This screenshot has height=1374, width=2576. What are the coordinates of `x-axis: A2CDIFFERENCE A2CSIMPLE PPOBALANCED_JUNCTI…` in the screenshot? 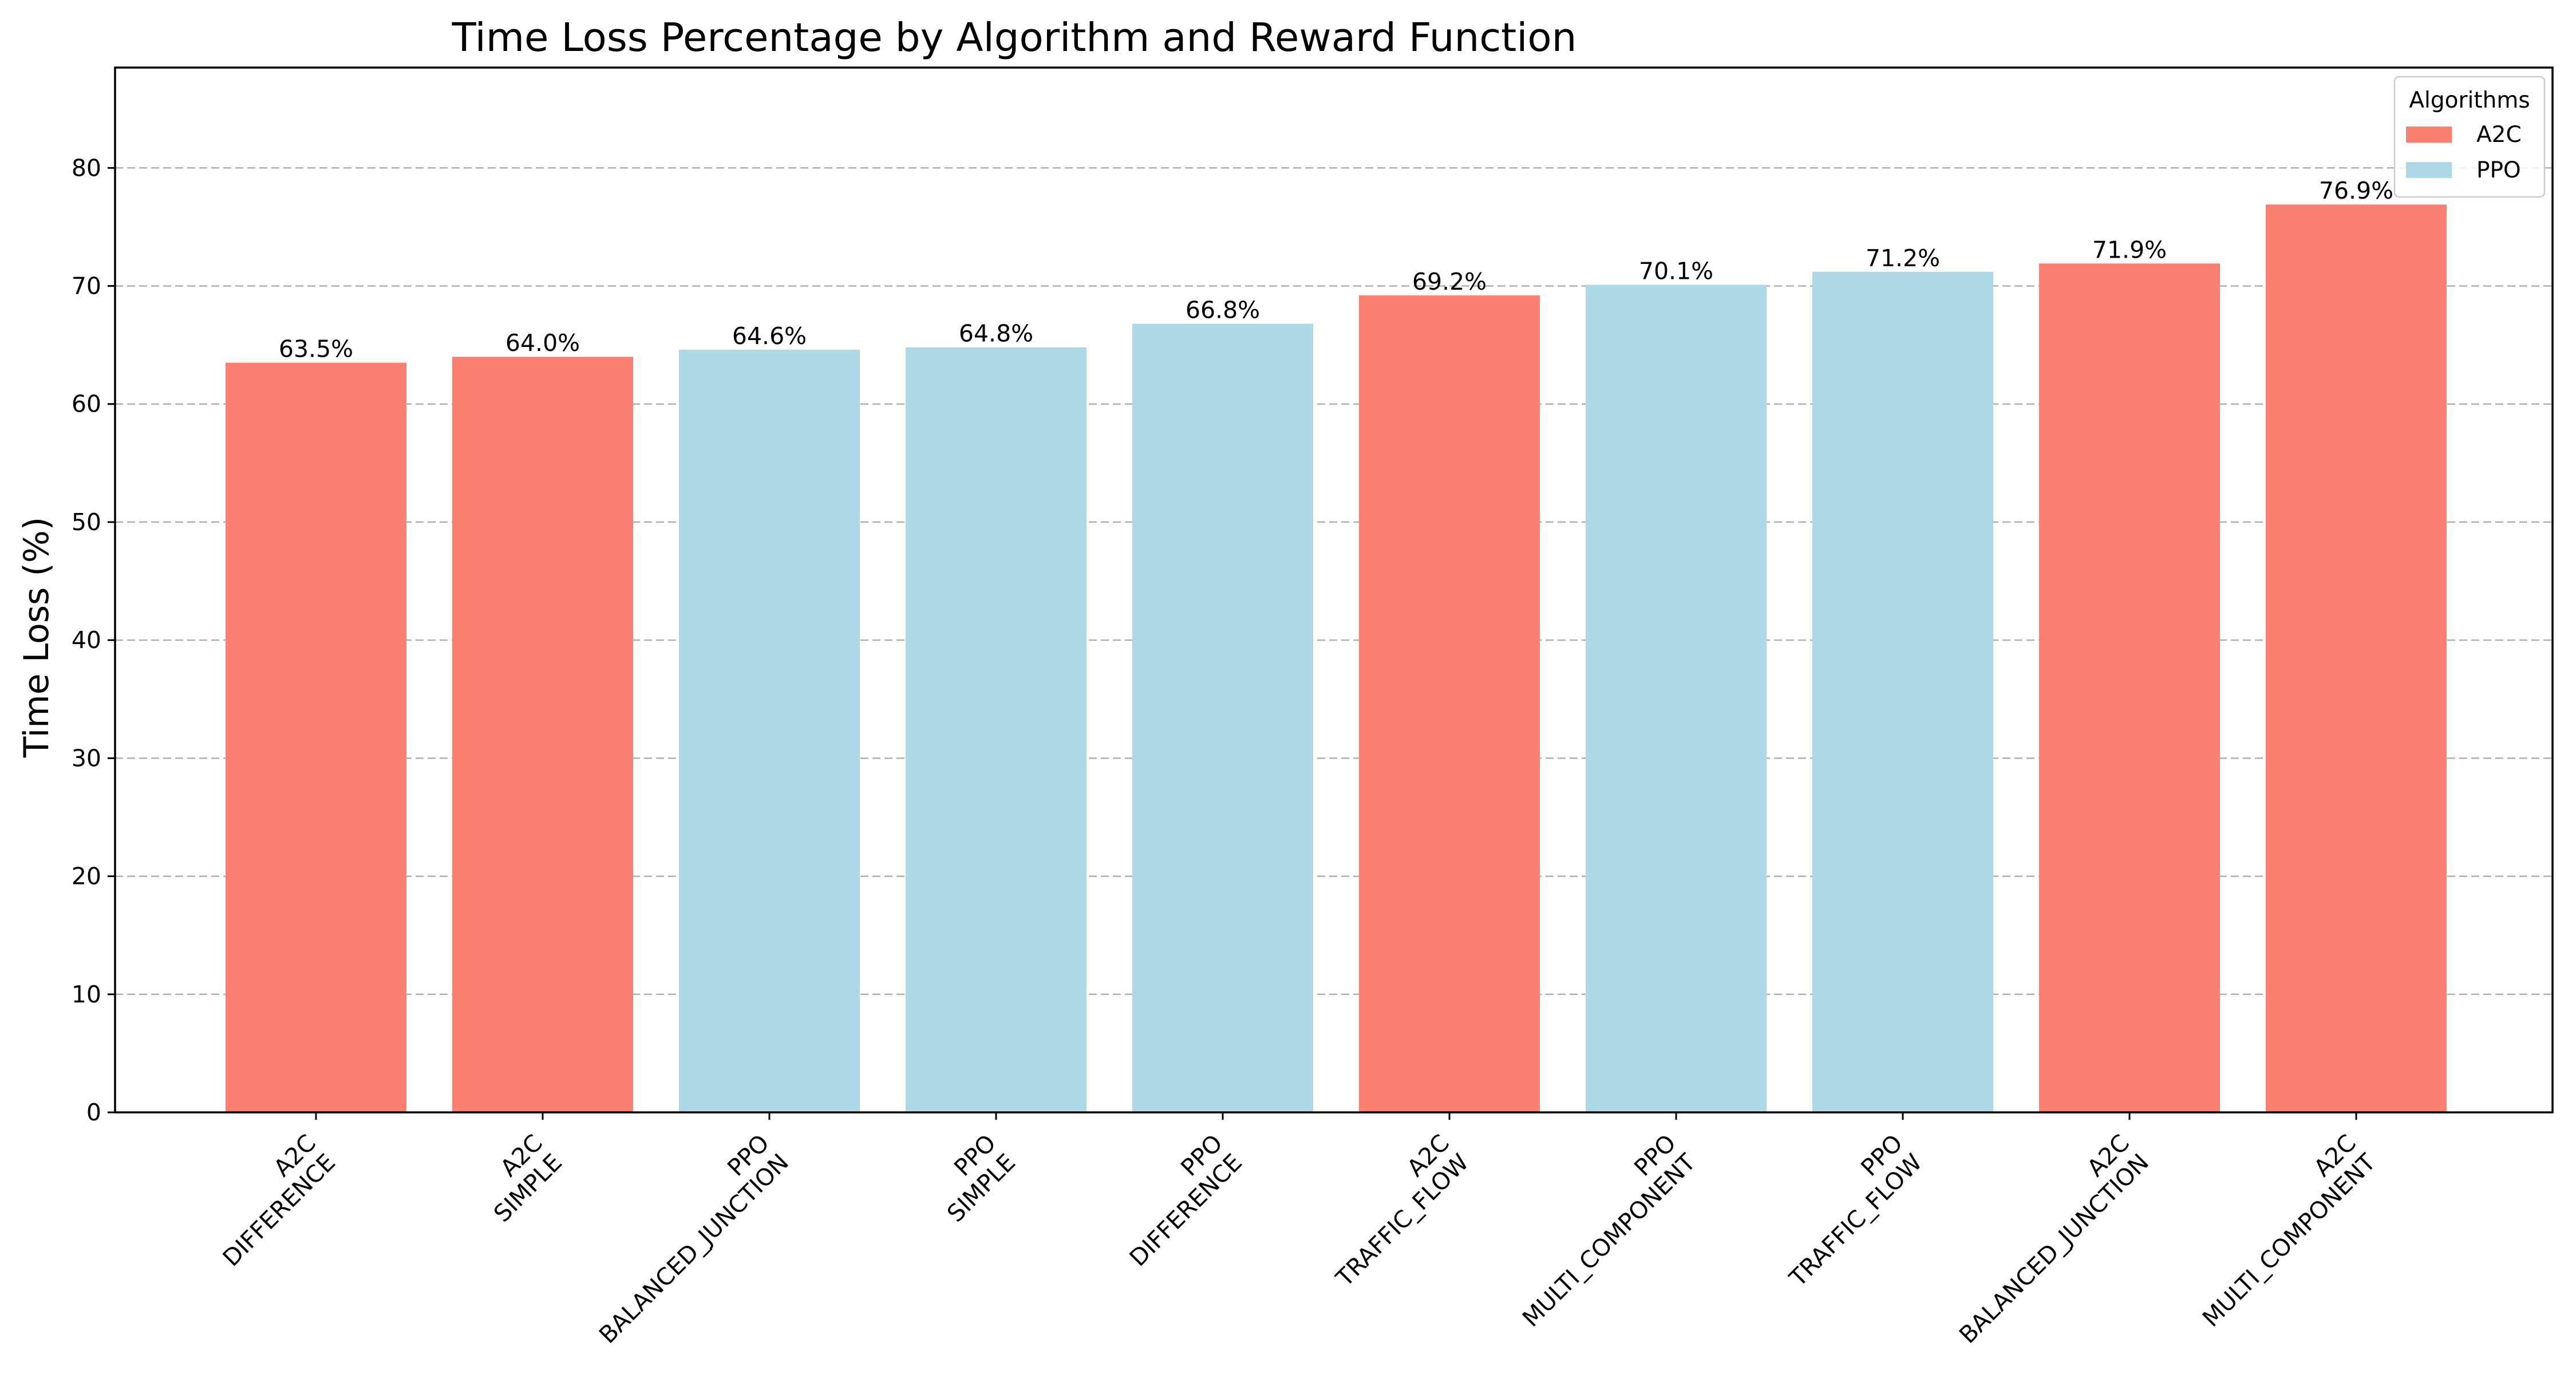 It's located at (1289, 1230).